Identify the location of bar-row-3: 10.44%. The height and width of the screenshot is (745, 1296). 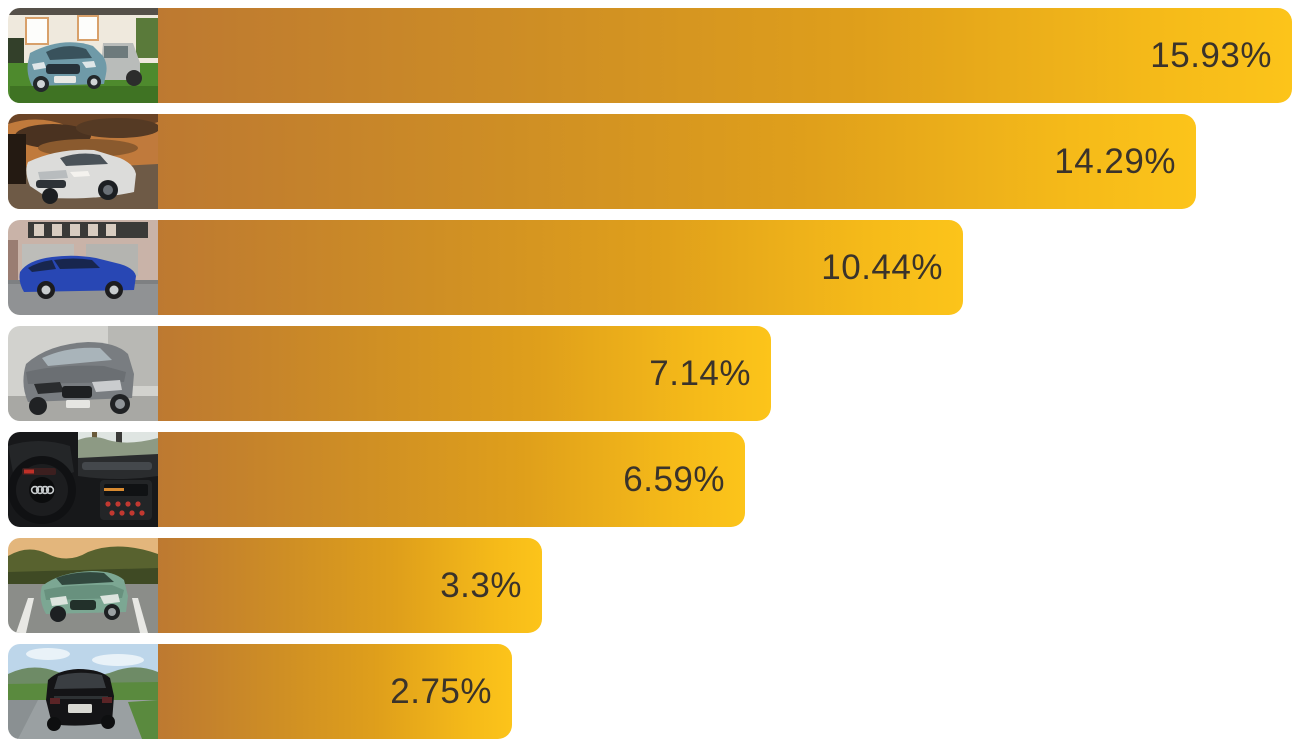
(485, 267).